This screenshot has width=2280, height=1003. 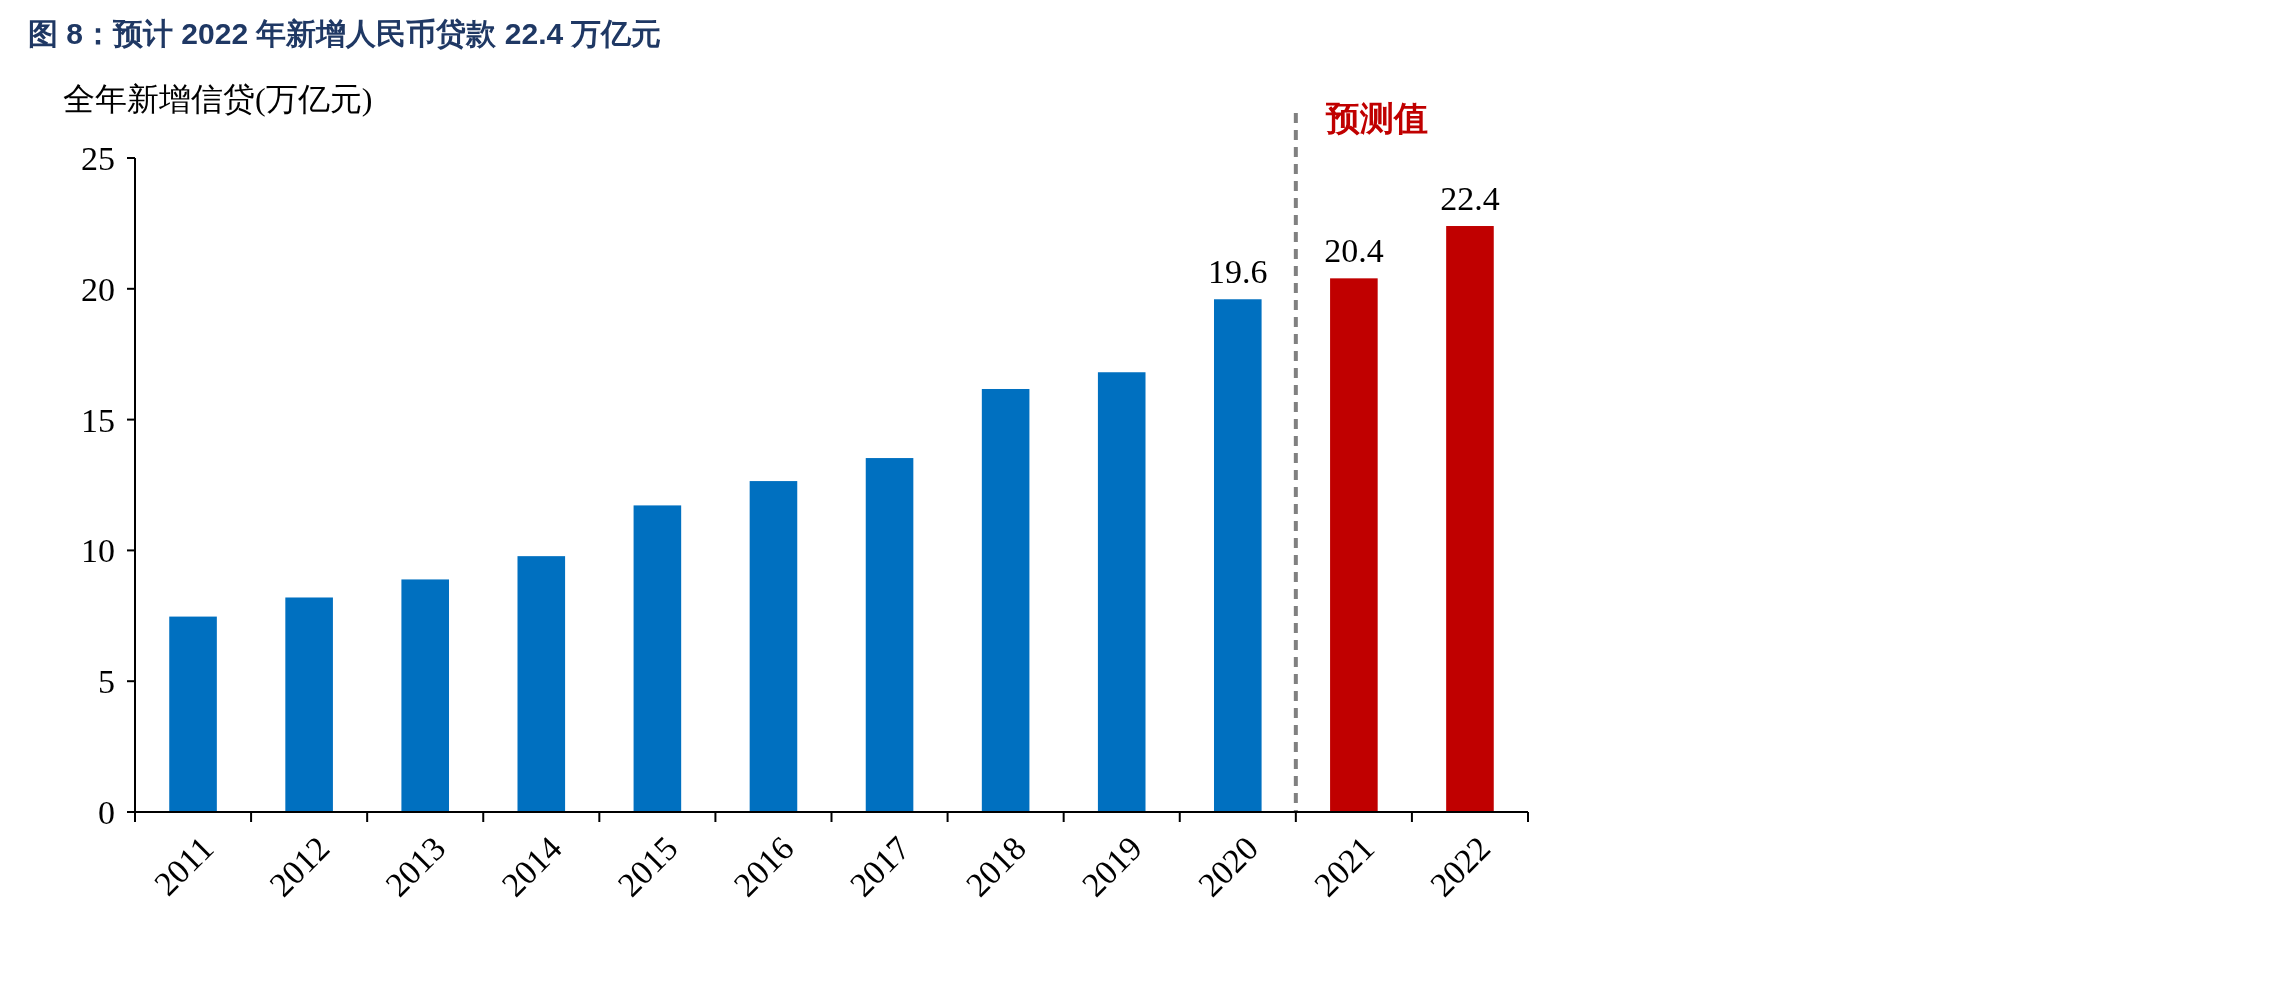 What do you see at coordinates (345, 33) in the screenshot?
I see `chart-title: 图 8：预计 2022 年新增人民币贷款 22.4 万亿元` at bounding box center [345, 33].